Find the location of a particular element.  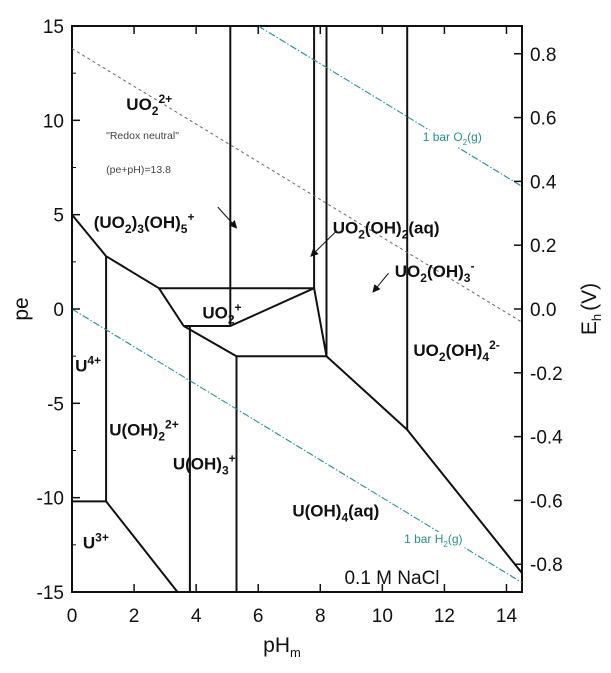

water-limit-label-1-bg is located at coordinates (433, 540).